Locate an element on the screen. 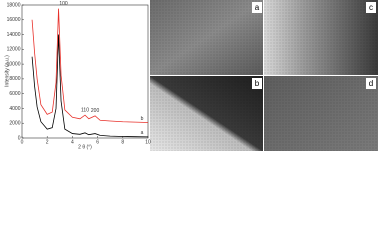  panel-label: a is located at coordinates (257, 7).